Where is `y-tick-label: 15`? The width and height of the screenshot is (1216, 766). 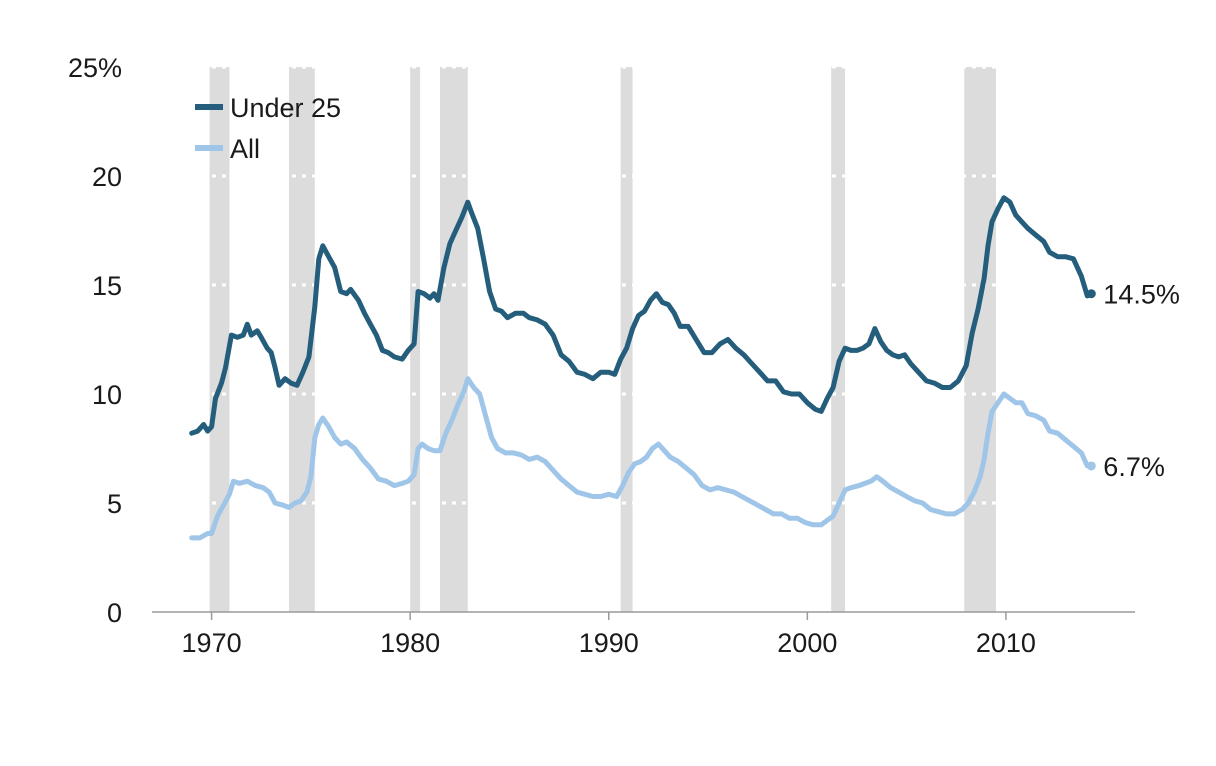
y-tick-label: 15 is located at coordinates (107, 286).